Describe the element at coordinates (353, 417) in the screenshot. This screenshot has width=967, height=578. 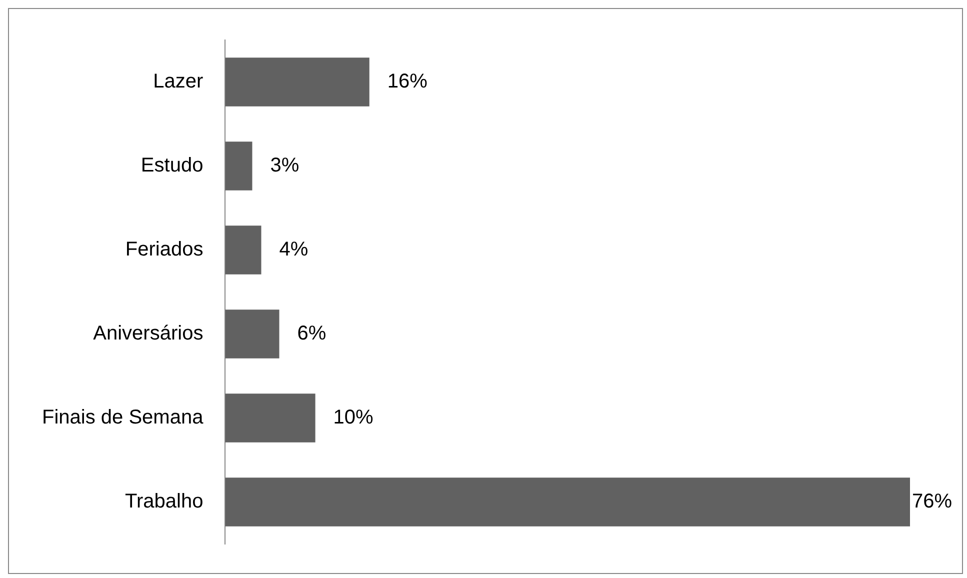
I see `data-label: 10%` at that location.